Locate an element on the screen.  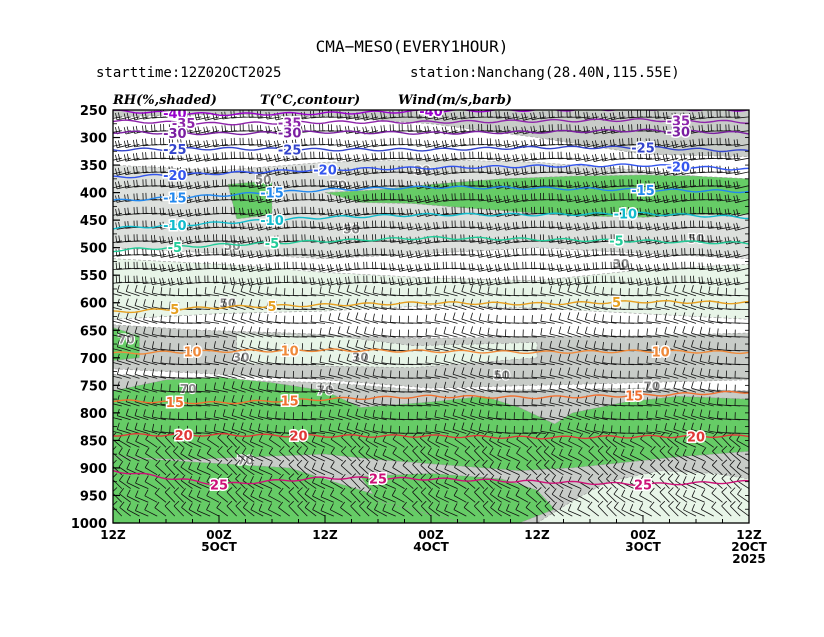
x-tick-label: 00Z is located at coordinates (643, 535).